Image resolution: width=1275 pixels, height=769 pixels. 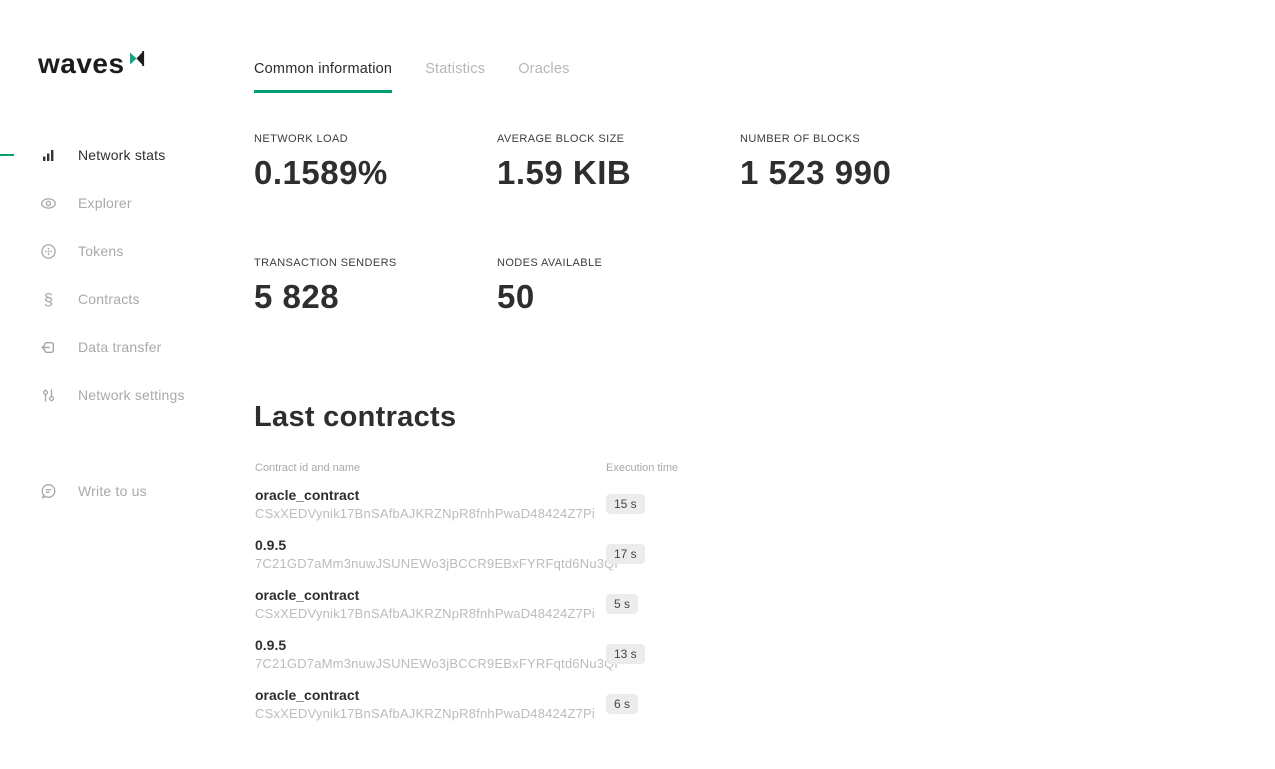 I want to click on sidebar-nav: Network stats Explorer Tokens, so click(x=127, y=275).